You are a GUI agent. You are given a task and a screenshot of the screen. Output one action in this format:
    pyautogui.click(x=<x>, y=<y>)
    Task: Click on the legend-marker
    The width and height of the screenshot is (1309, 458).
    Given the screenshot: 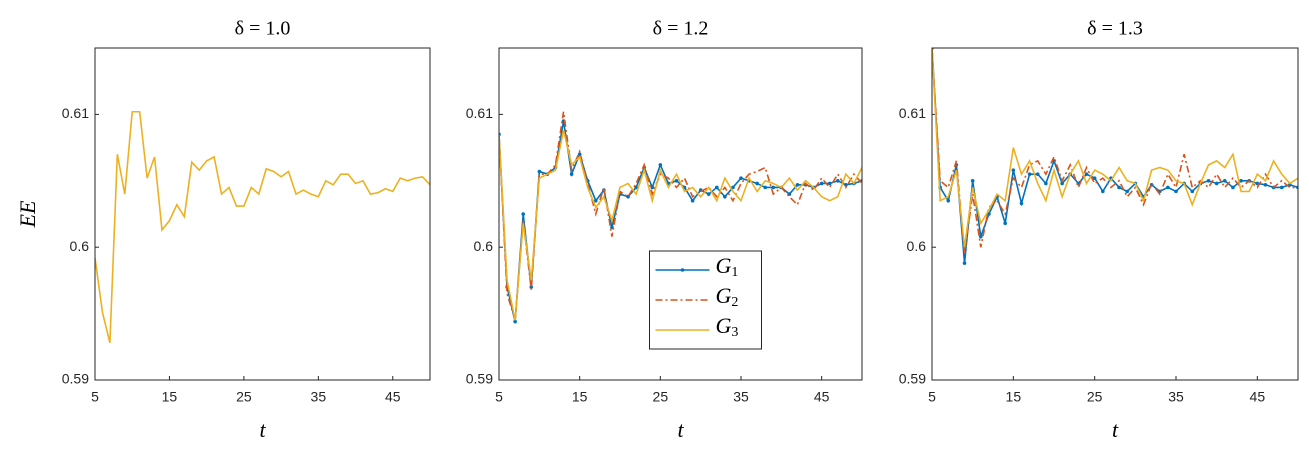 What is the action you would take?
    pyautogui.click(x=682, y=270)
    